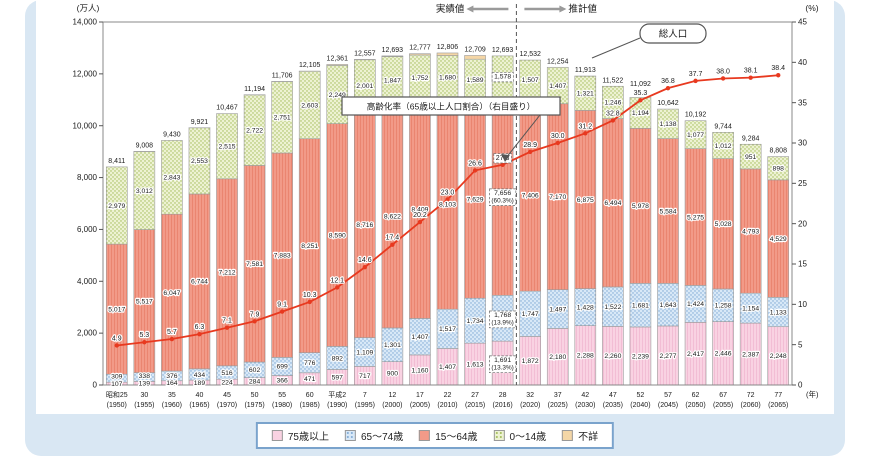 This screenshot has width=870, height=456. Describe the element at coordinates (392, 345) in the screenshot. I see `segment-value-label: 1,301` at that location.